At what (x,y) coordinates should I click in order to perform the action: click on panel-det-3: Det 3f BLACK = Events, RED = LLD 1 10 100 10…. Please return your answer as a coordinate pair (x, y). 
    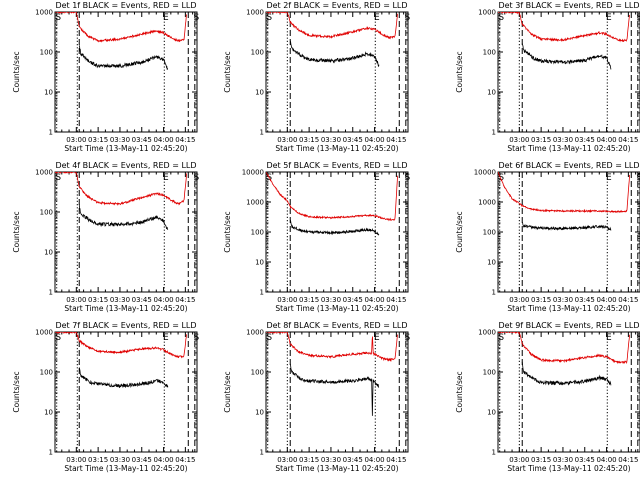
    Looking at the image, I should click on (547, 77).